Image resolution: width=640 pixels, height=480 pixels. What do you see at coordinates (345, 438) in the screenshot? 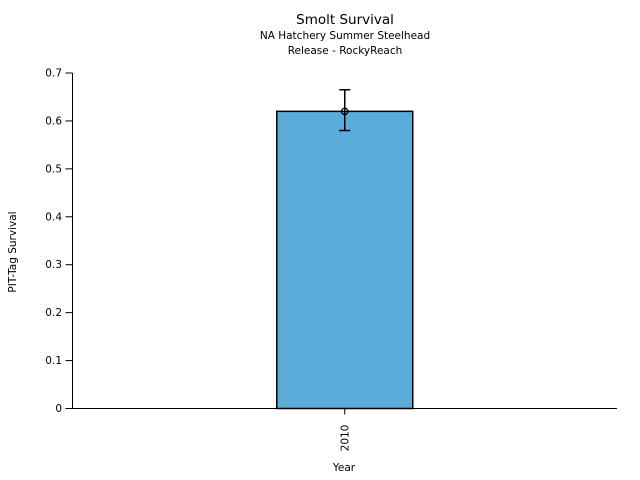
I see `x-tick-label: 2010` at bounding box center [345, 438].